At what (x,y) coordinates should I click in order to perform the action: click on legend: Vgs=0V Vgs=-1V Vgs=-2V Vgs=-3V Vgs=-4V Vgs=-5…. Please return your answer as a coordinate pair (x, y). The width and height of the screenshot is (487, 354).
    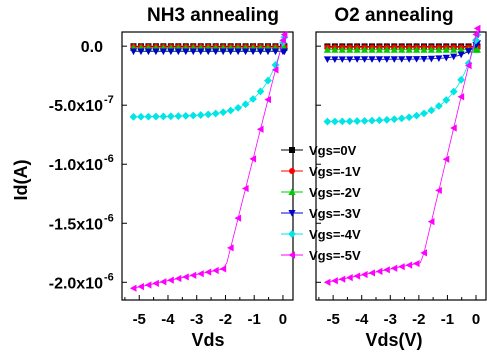
    Looking at the image, I should click on (321, 203).